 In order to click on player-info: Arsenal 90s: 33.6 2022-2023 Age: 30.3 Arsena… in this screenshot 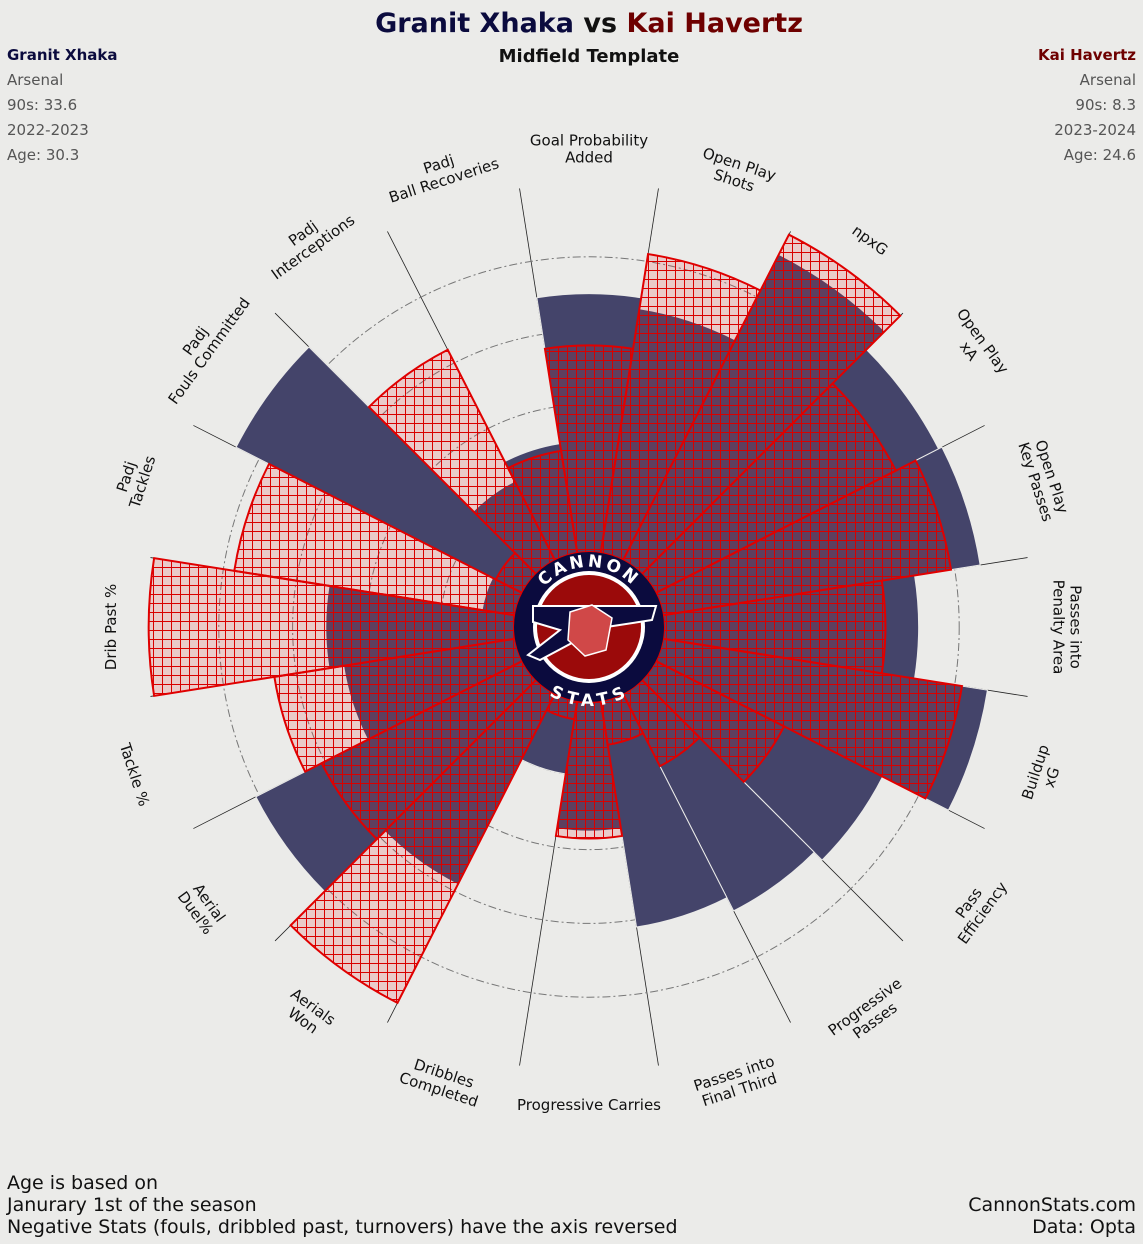, I will do `click(571, 117)`.